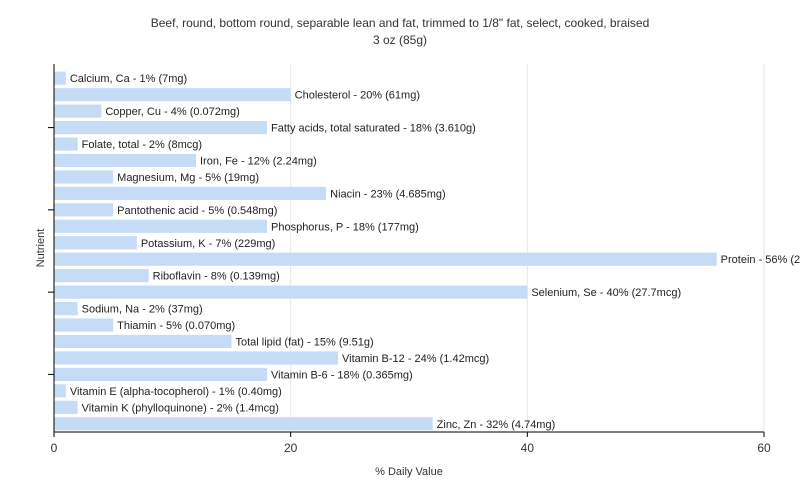  I want to click on x-tick-label: 40, so click(528, 448).